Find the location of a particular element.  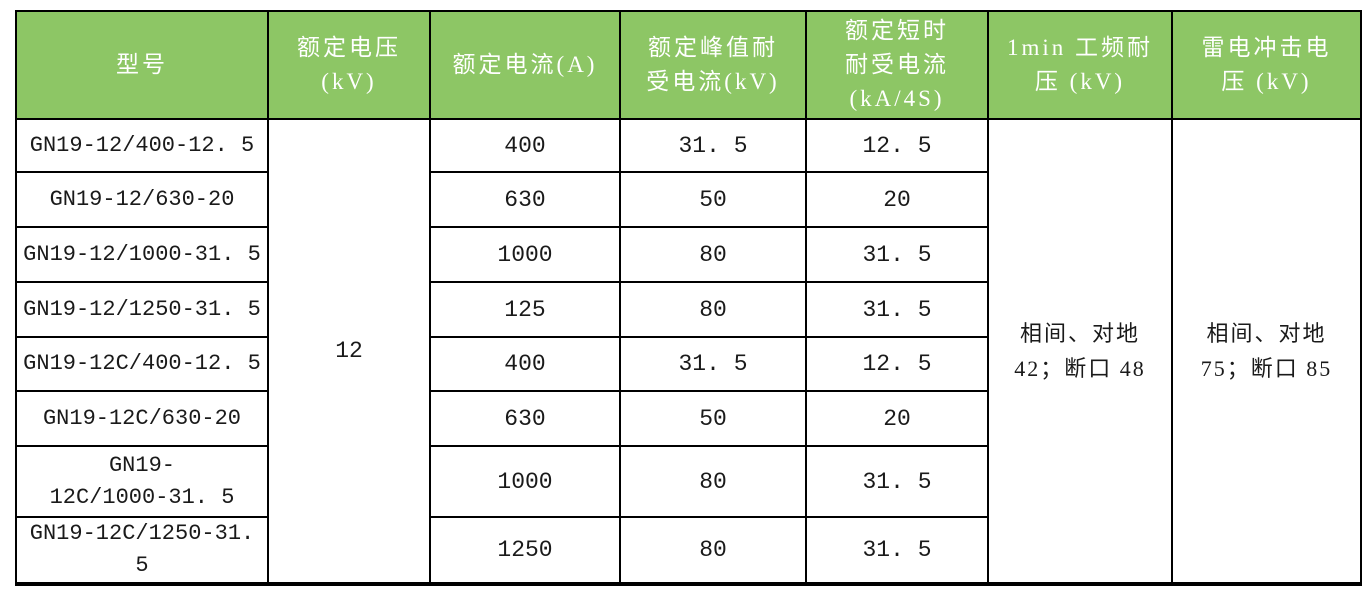

cell-rated-current: 1250 is located at coordinates (525, 550).